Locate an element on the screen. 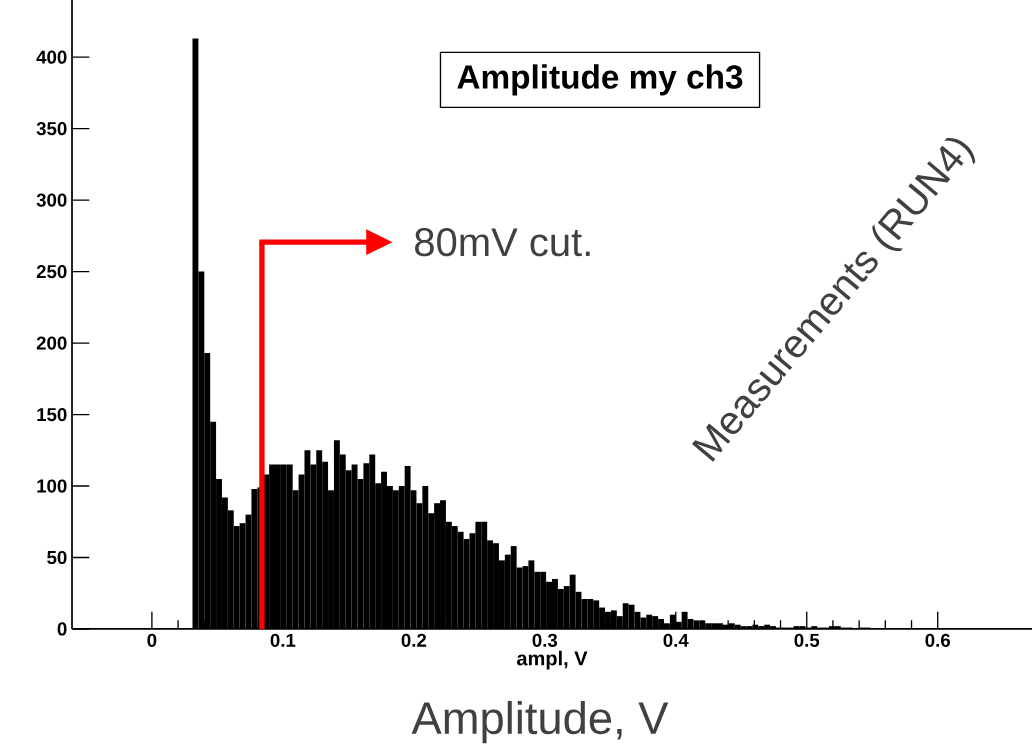  y-tick-label: 0 is located at coordinates (62, 629).